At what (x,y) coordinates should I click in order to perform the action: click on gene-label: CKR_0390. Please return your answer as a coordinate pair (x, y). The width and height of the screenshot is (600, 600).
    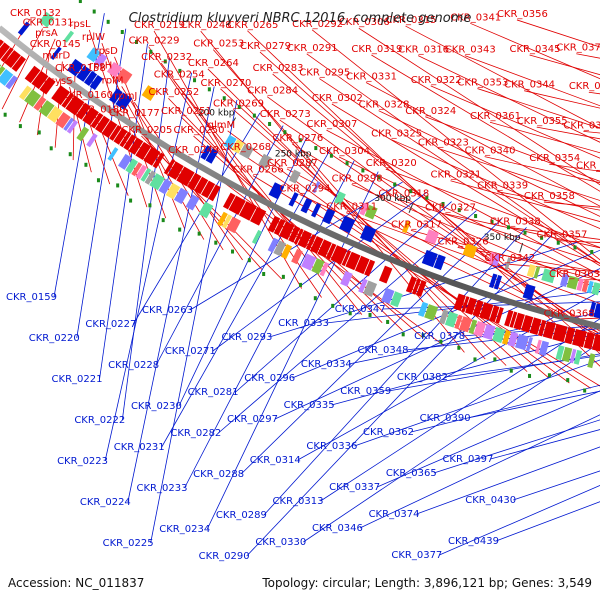
    Looking at the image, I should click on (445, 418).